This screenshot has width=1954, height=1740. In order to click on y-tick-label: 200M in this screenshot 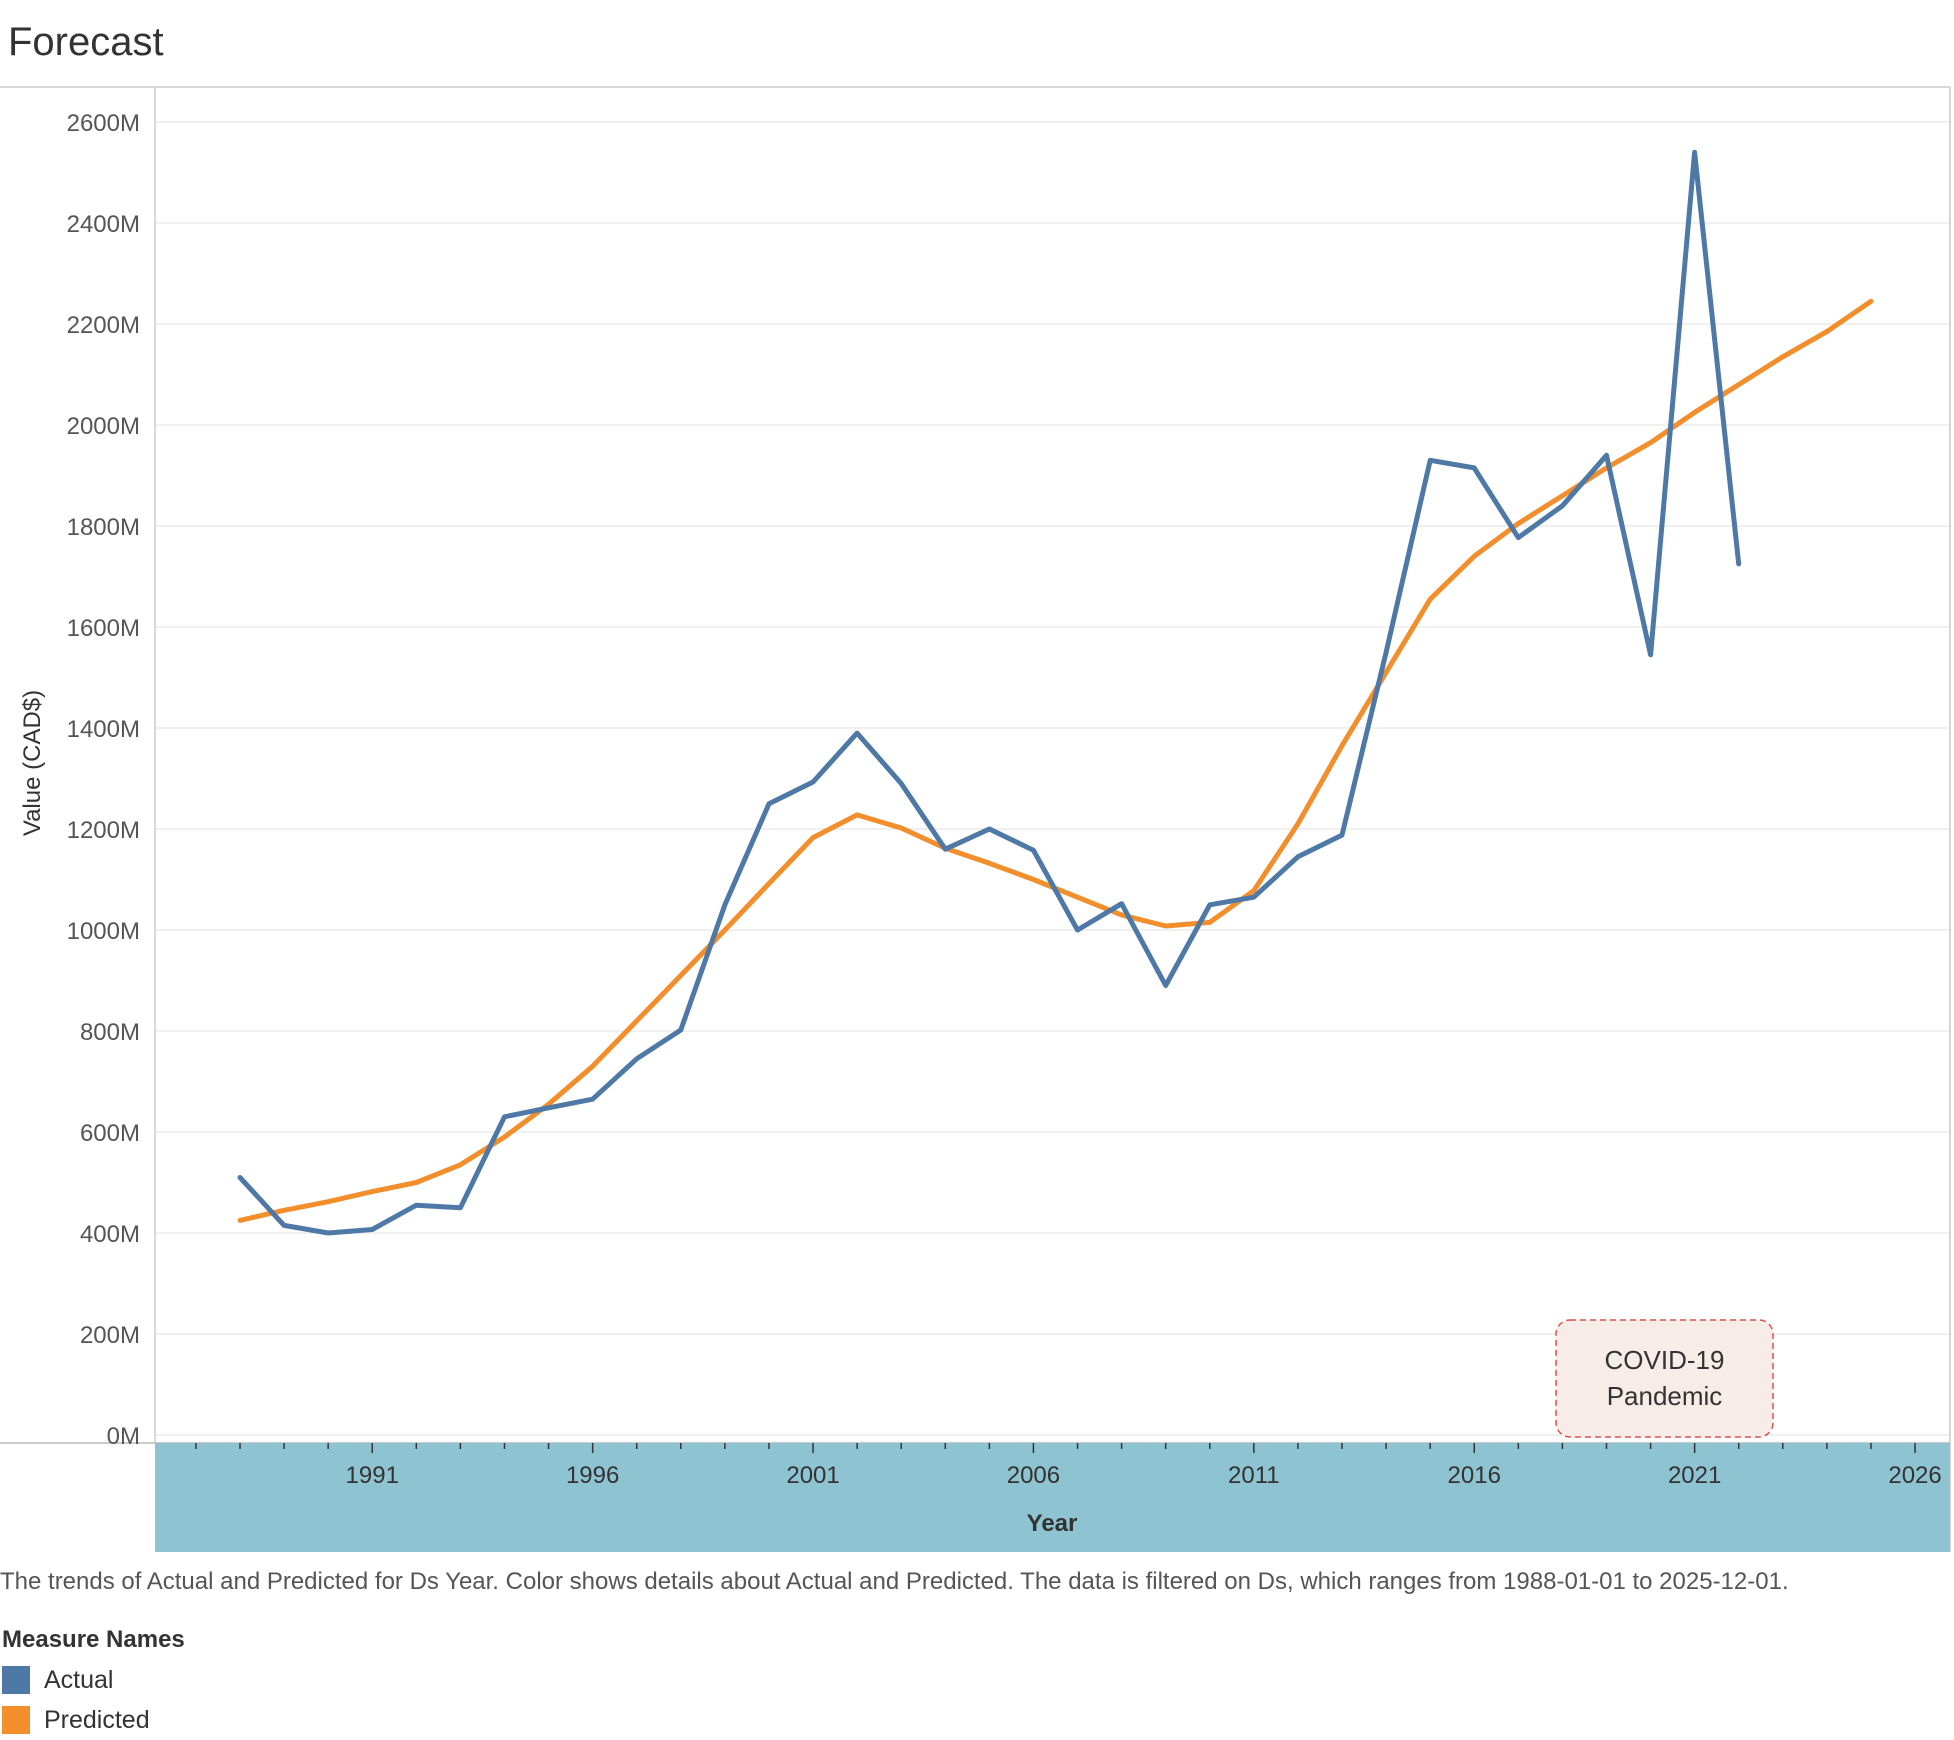, I will do `click(110, 1335)`.